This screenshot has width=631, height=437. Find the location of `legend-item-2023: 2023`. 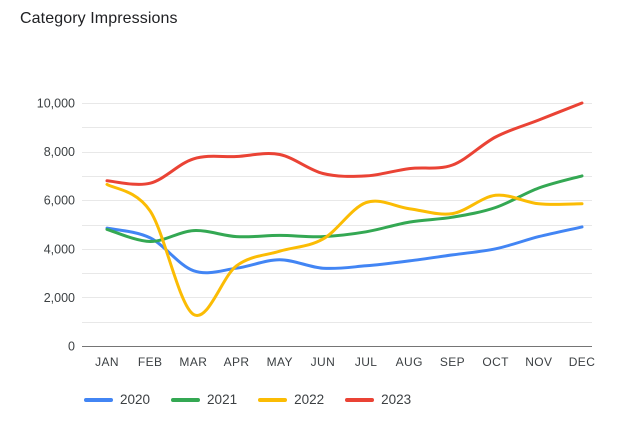

legend-item-2023: 2023 is located at coordinates (378, 400).